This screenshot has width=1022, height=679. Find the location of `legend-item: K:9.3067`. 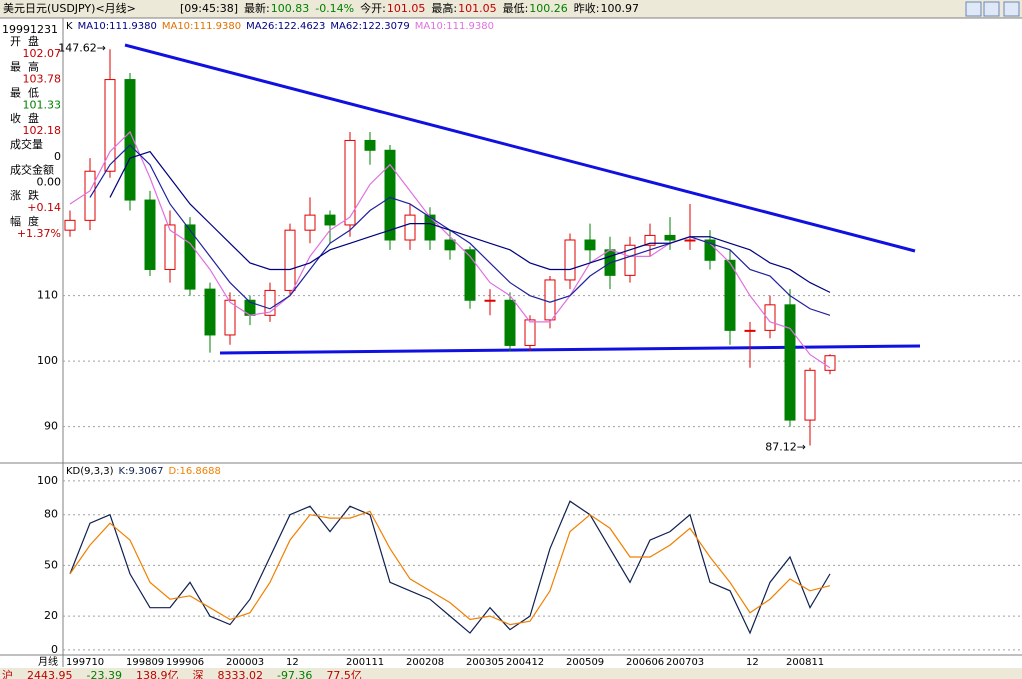

legend-item: K:9.3067 is located at coordinates (141, 471).